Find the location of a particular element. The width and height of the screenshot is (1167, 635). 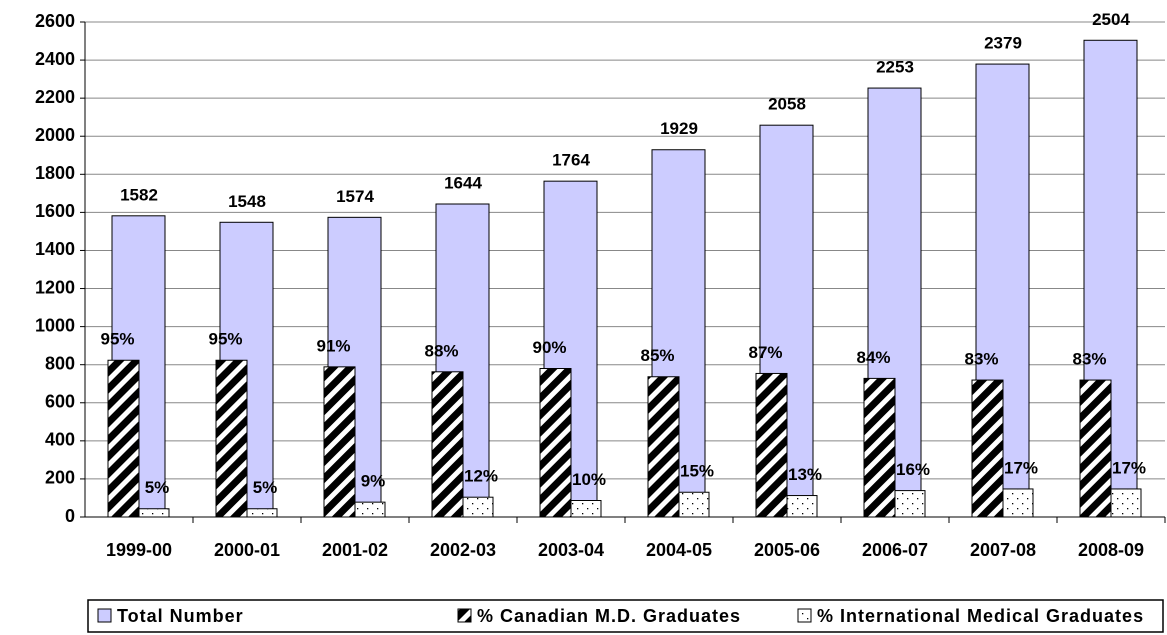

y-tick-label: 1000 is located at coordinates (55, 325).